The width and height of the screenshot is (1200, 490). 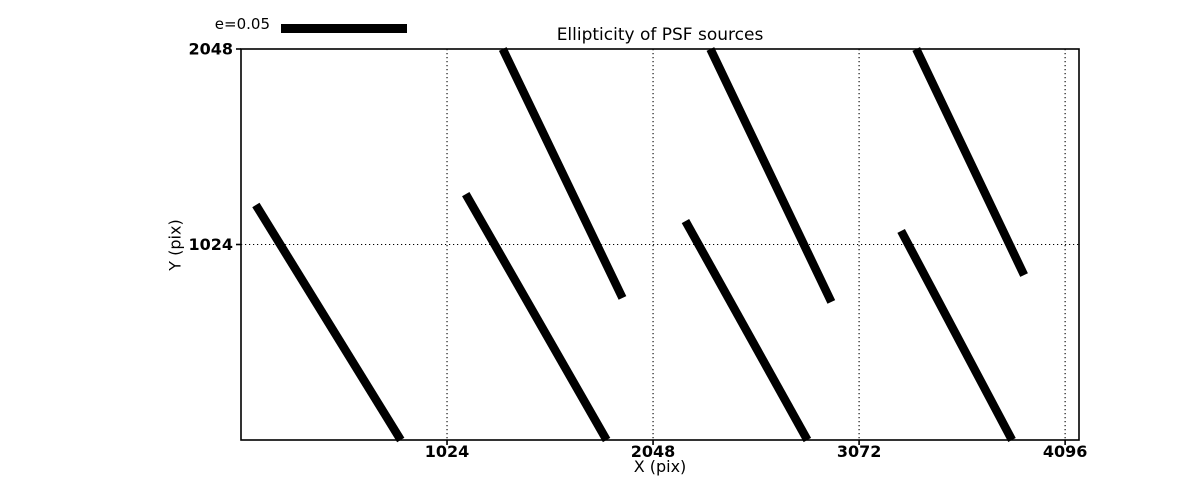 I want to click on x-tick-label-4096: 4096, so click(x=1065, y=451).